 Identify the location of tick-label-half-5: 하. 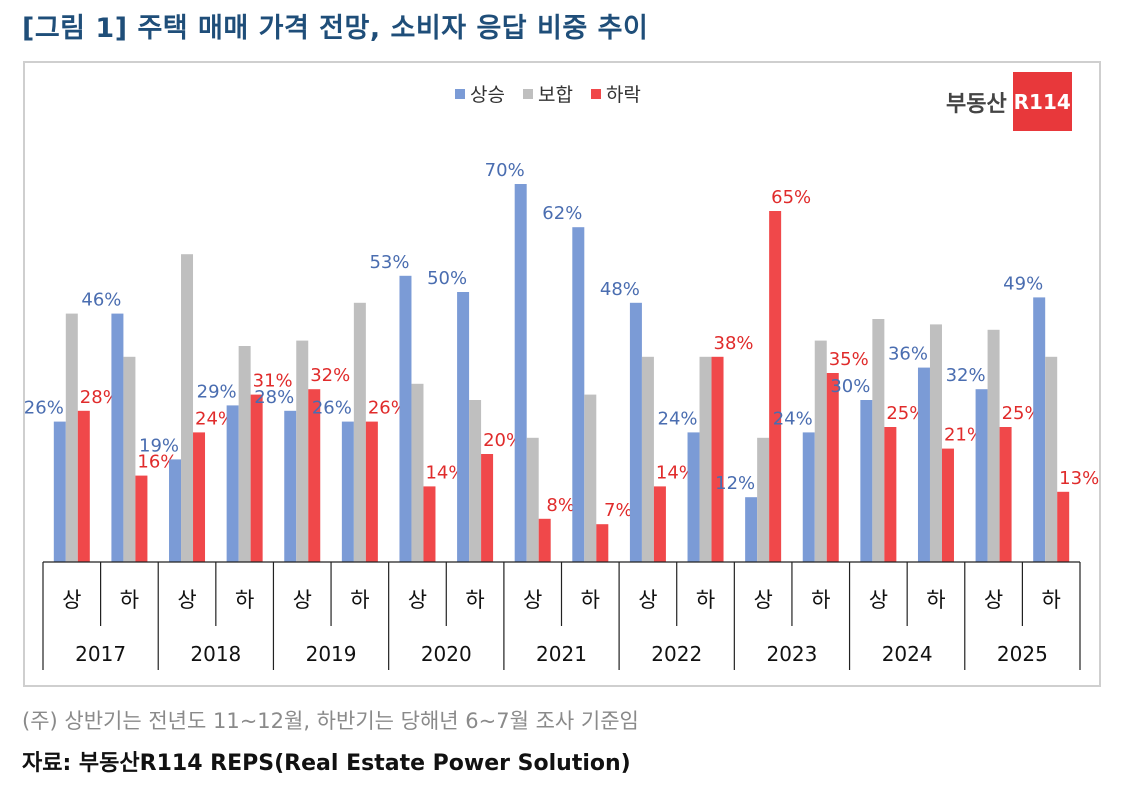
(359, 600).